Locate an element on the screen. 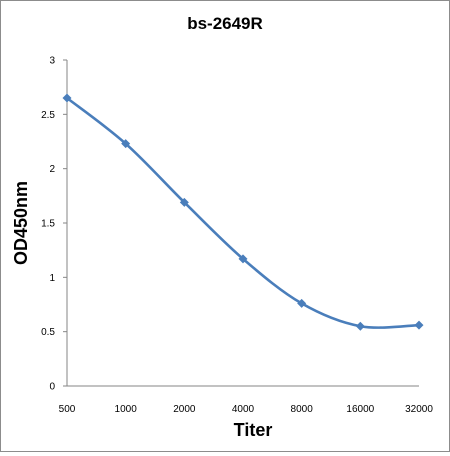 The image size is (450, 456). y-tick-label: 1.5 is located at coordinates (48, 224).